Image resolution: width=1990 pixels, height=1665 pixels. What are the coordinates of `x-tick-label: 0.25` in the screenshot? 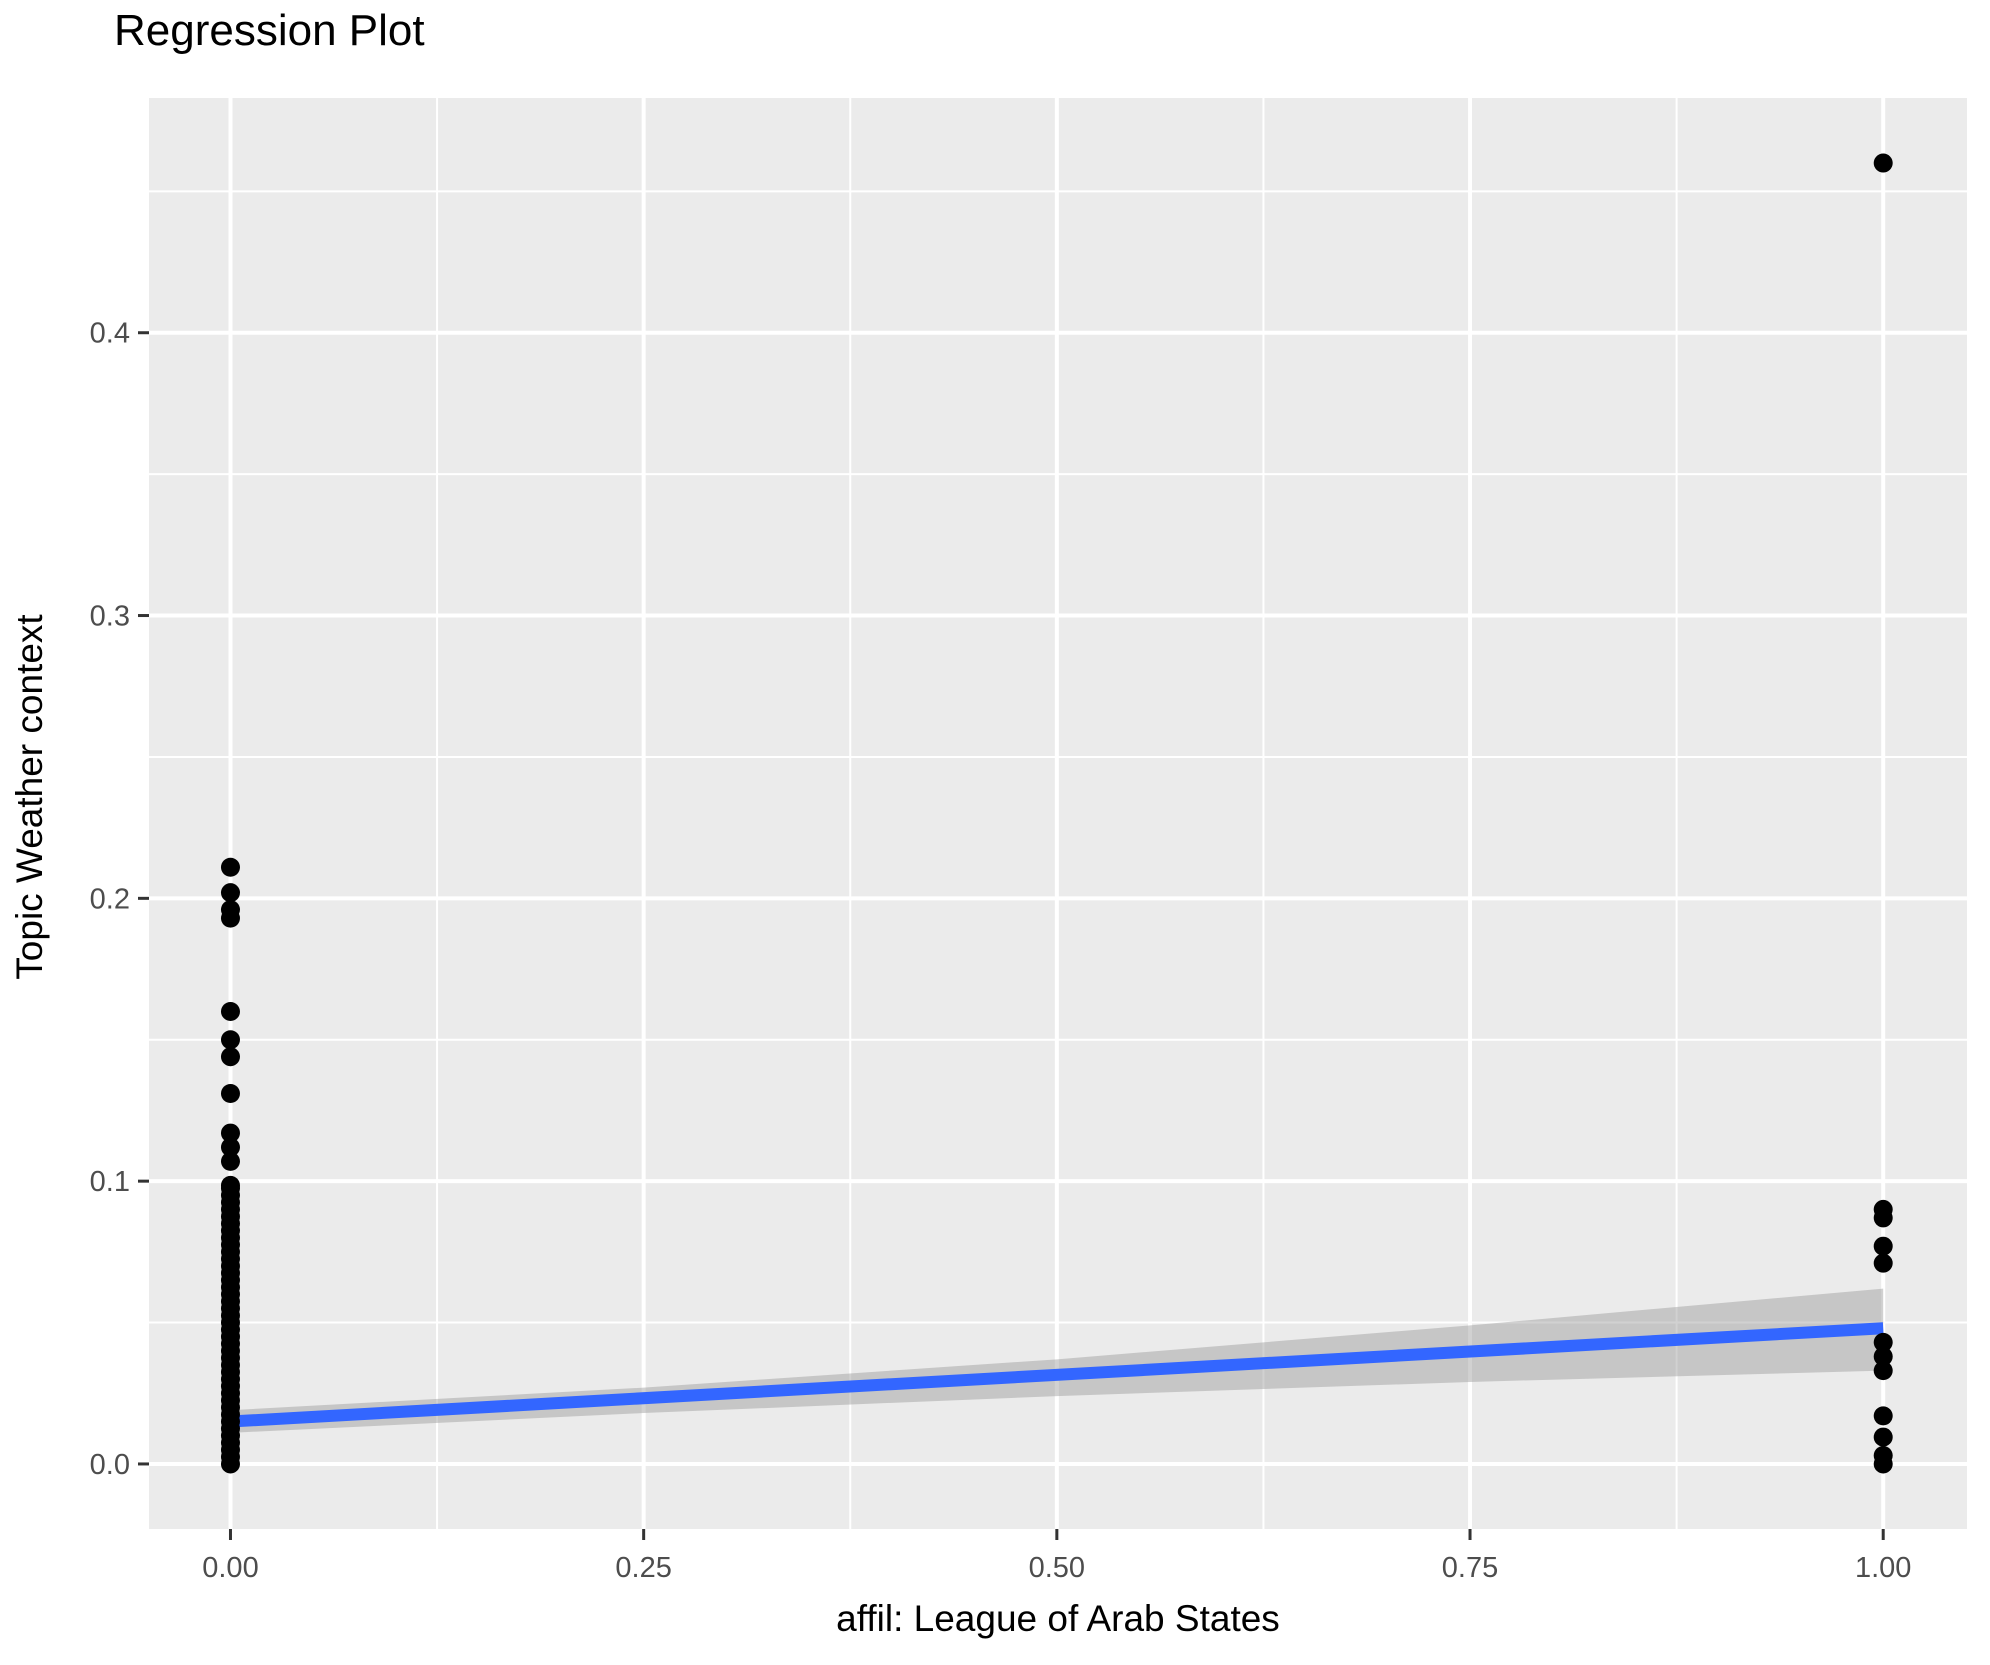 It's located at (643, 1568).